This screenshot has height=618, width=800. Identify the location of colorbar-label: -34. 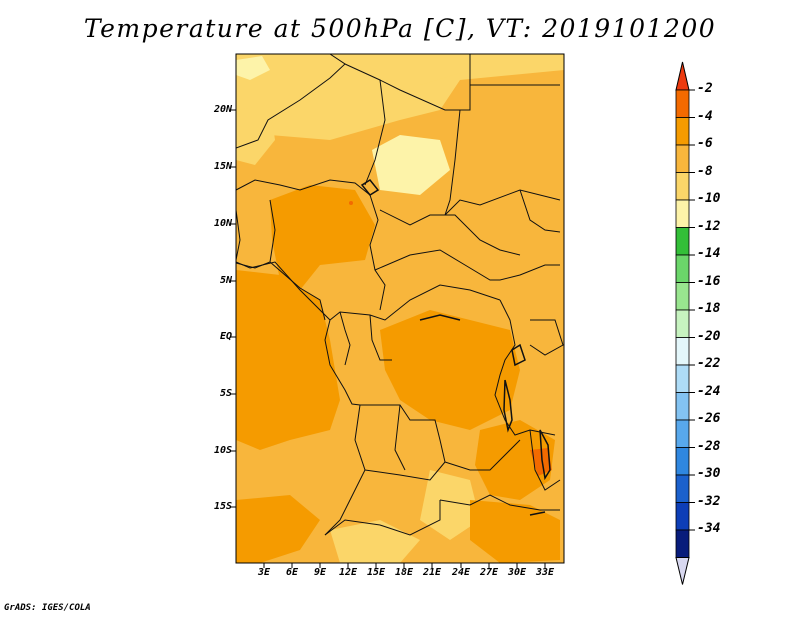
(709, 528).